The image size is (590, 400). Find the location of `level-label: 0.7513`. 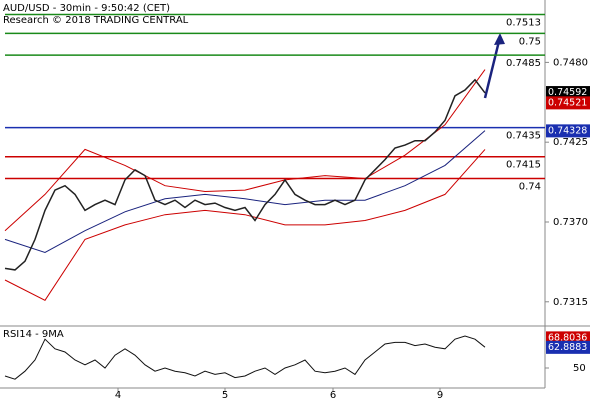

level-label: 0.7513 is located at coordinates (523, 23).